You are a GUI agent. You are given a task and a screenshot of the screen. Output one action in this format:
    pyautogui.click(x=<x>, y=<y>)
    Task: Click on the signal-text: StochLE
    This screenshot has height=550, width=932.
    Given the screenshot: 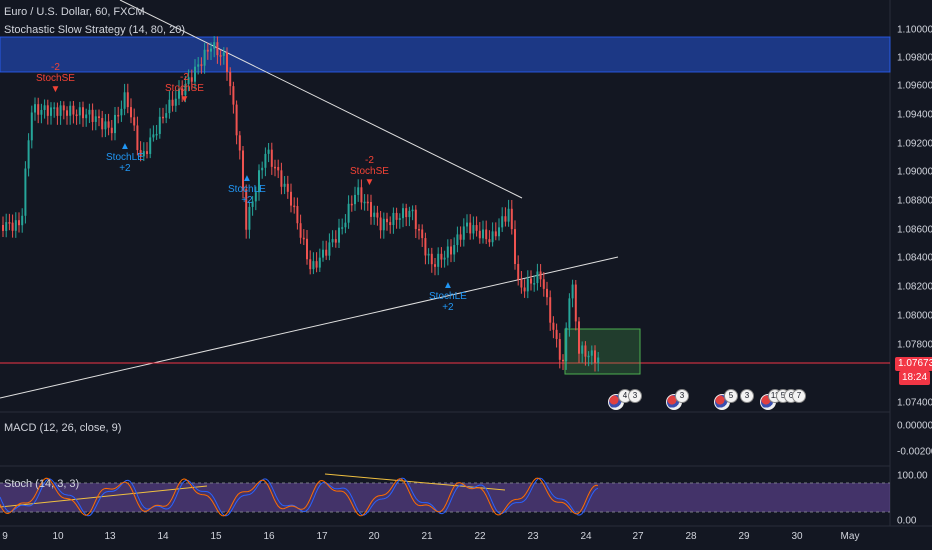 What is the action you would take?
    pyautogui.click(x=247, y=189)
    